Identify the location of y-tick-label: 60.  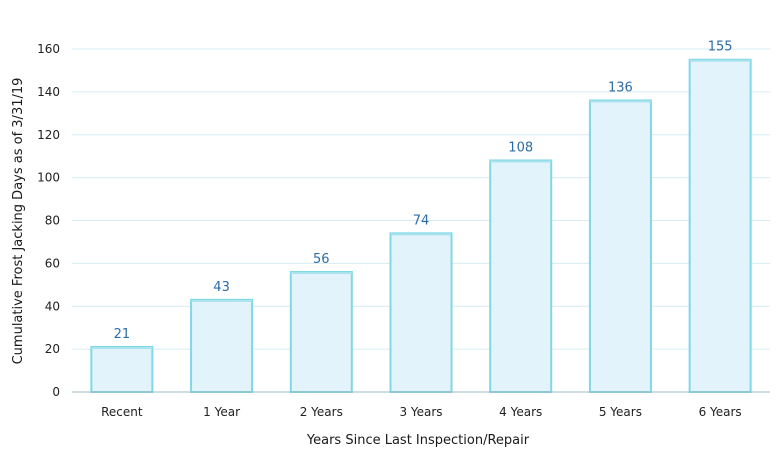
(52, 263).